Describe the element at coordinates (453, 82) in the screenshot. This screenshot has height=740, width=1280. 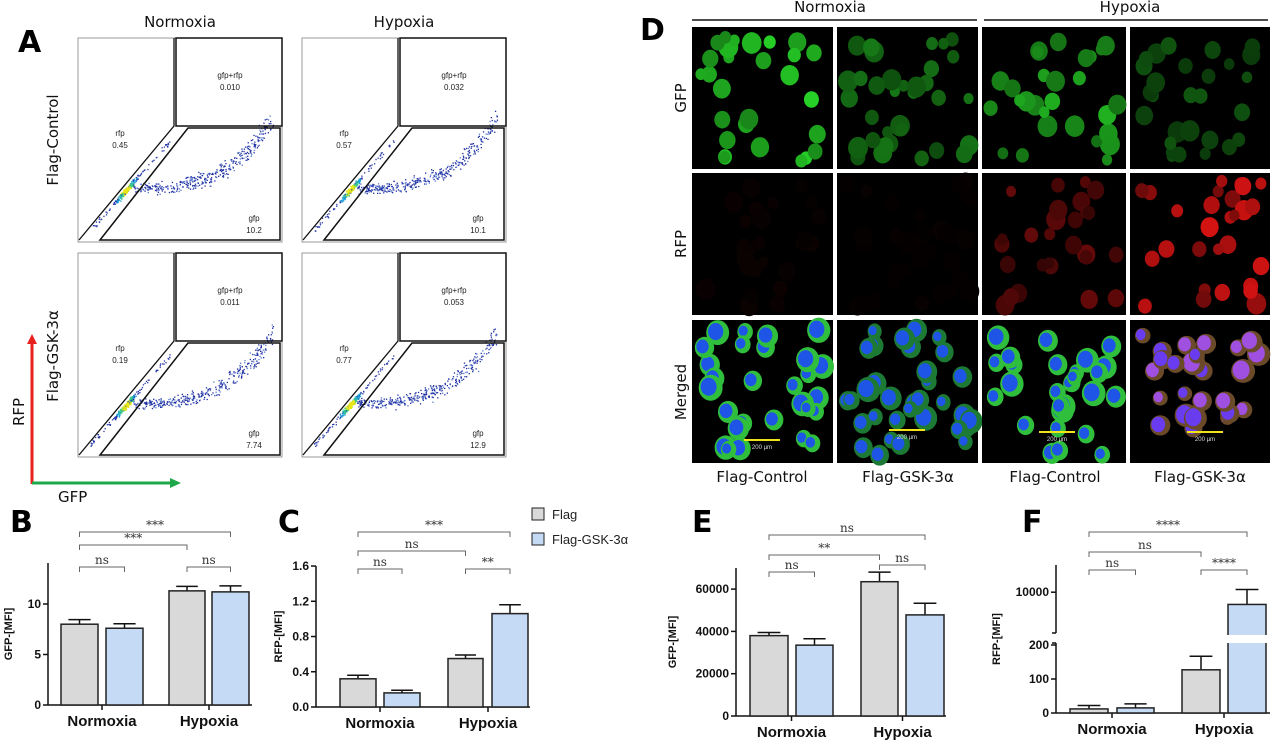
I see `gate-gfp-rfp` at that location.